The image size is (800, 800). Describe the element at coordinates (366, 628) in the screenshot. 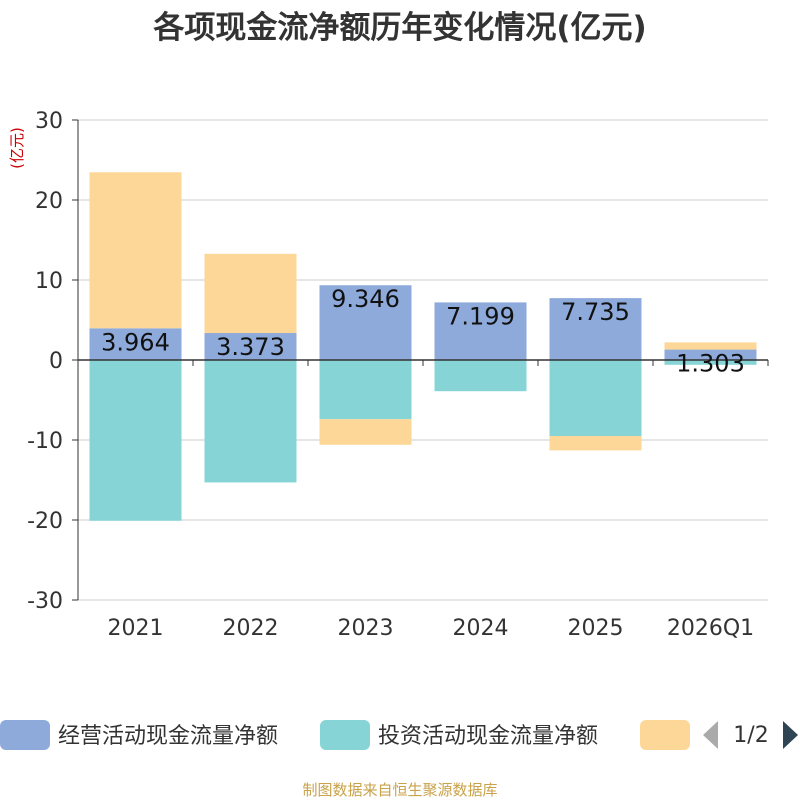

I see `x-tick-label: 2023` at that location.